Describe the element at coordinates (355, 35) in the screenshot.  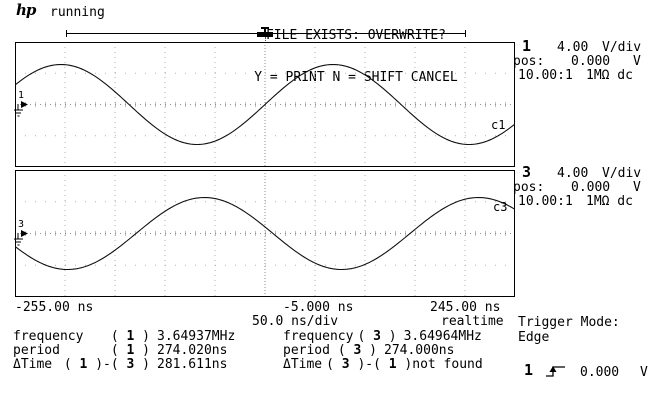
I see `system-message-line1: FILE EXISTS: OVERWRITE?` at that location.